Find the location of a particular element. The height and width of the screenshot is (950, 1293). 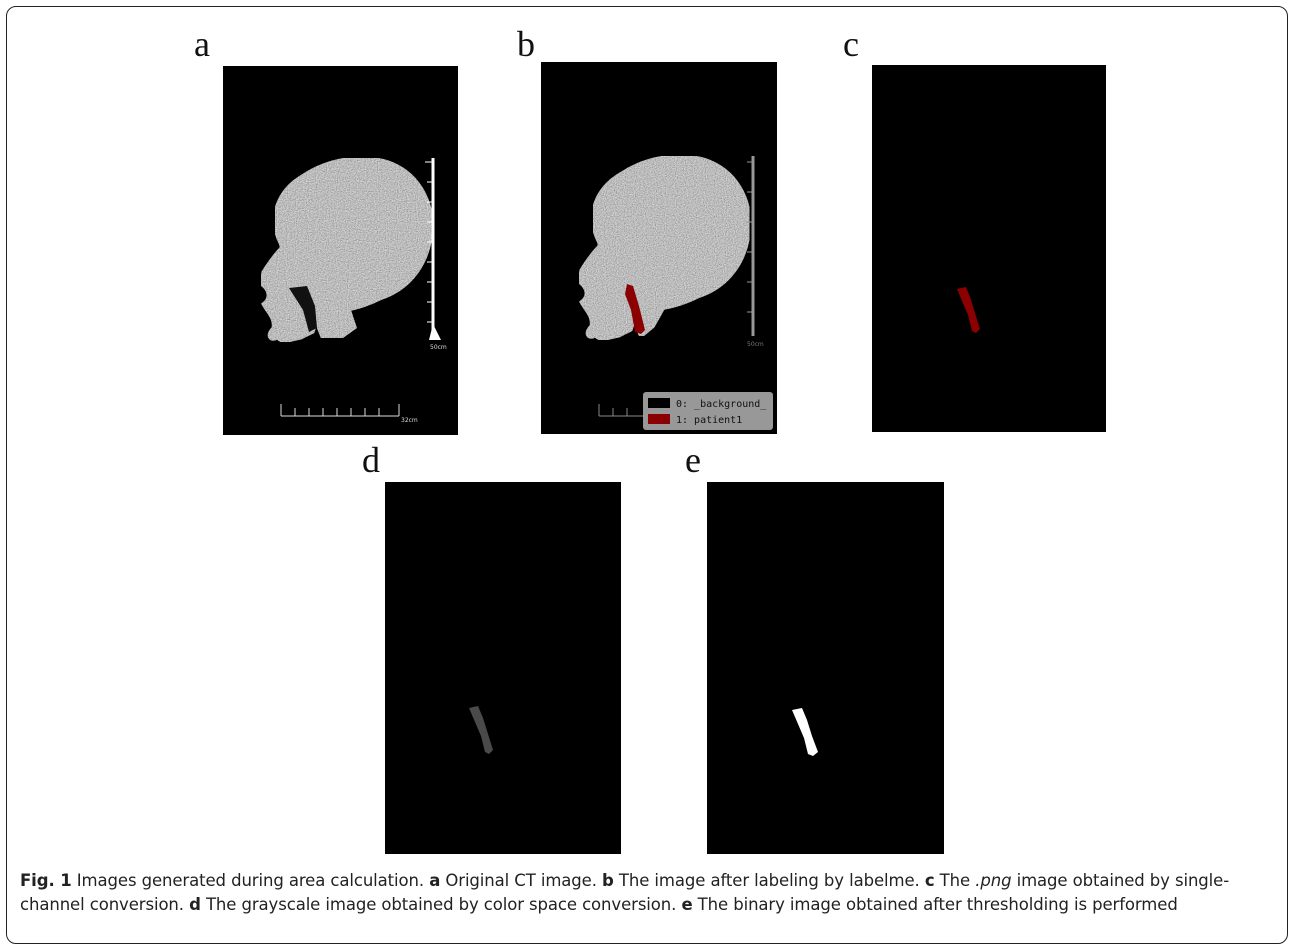

legend-item-background: 0: _background_ is located at coordinates (721, 404).